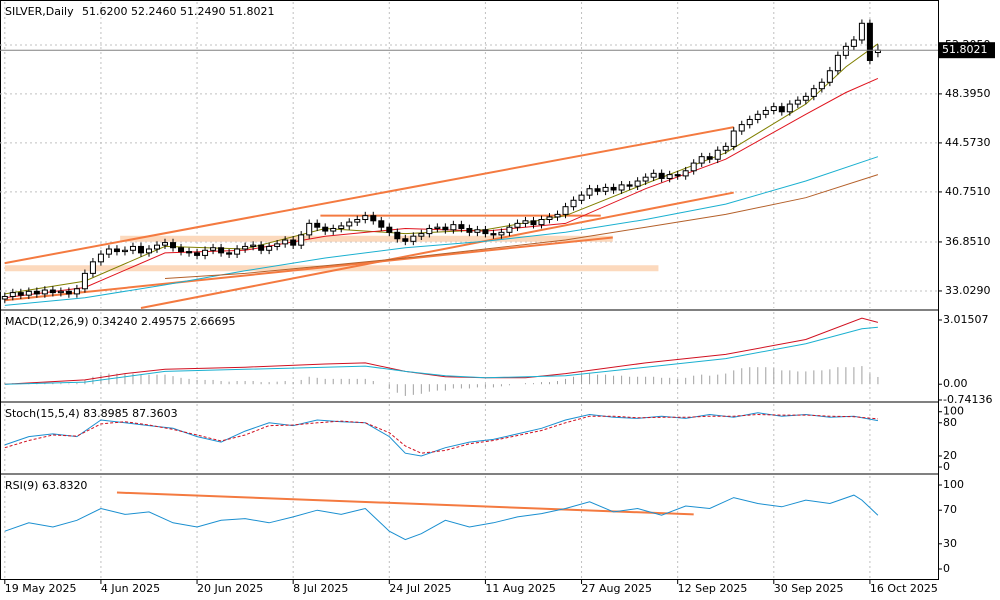 Image resolution: width=1000 pixels, height=600 pixels. I want to click on header-value: 51.8021, so click(252, 11).